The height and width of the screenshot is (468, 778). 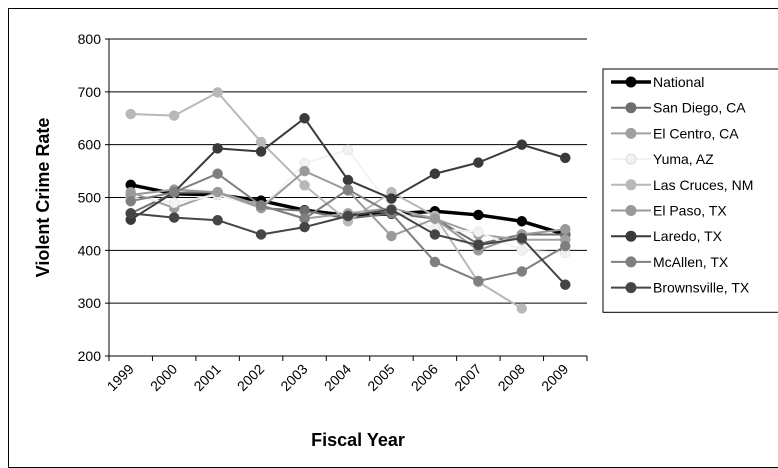 What do you see at coordinates (380, 377) in the screenshot?
I see `x-tick-label: 2005` at bounding box center [380, 377].